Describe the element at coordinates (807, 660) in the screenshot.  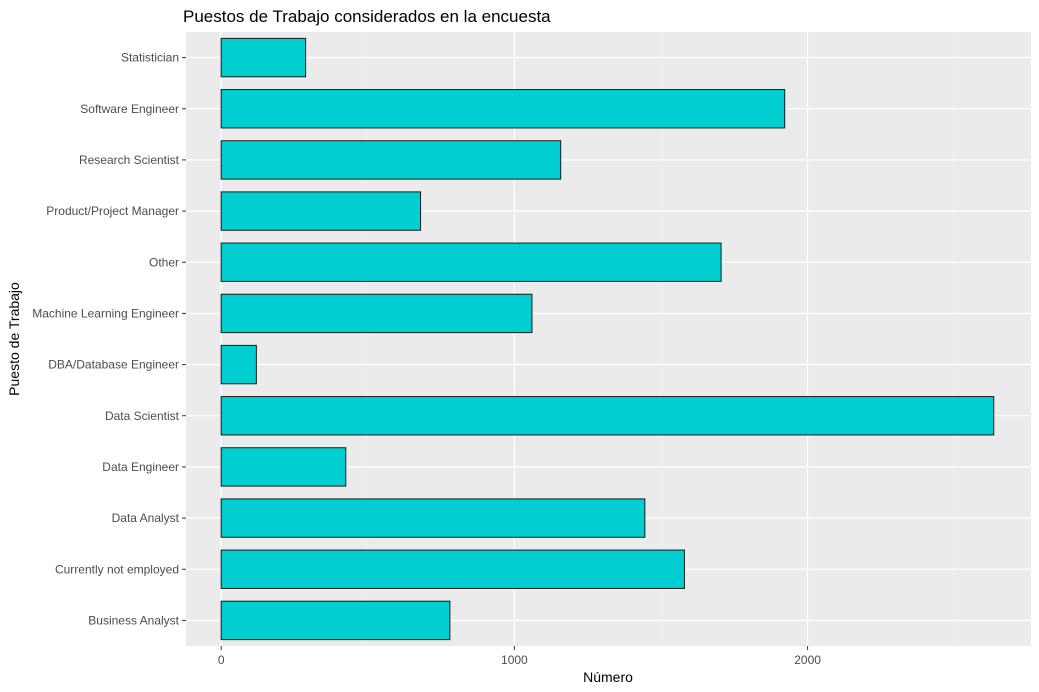
I see `x-tick-label: 2000` at that location.